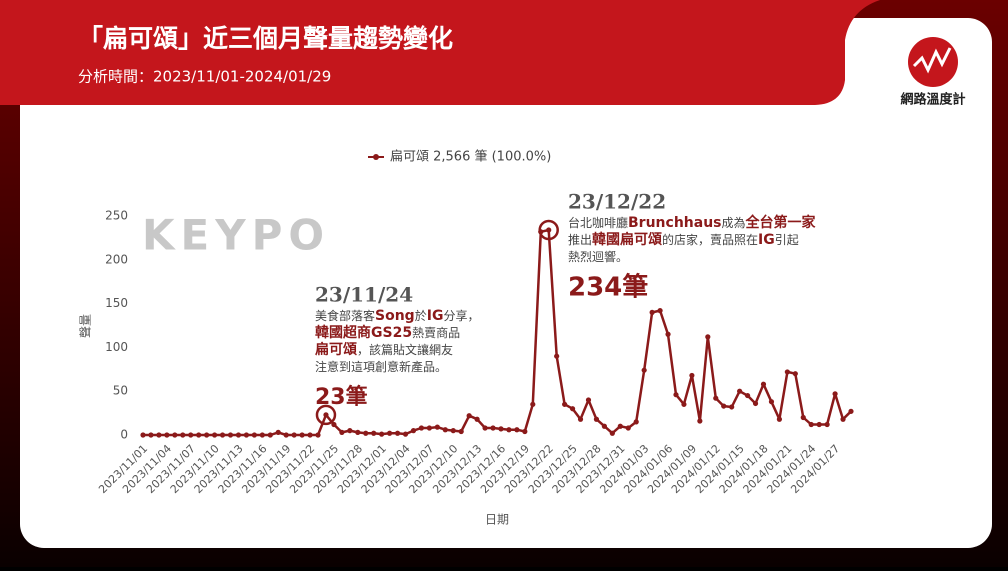 The image size is (1008, 571). What do you see at coordinates (675, 223) in the screenshot?
I see `annotation-segment: Brunchhaus` at bounding box center [675, 223].